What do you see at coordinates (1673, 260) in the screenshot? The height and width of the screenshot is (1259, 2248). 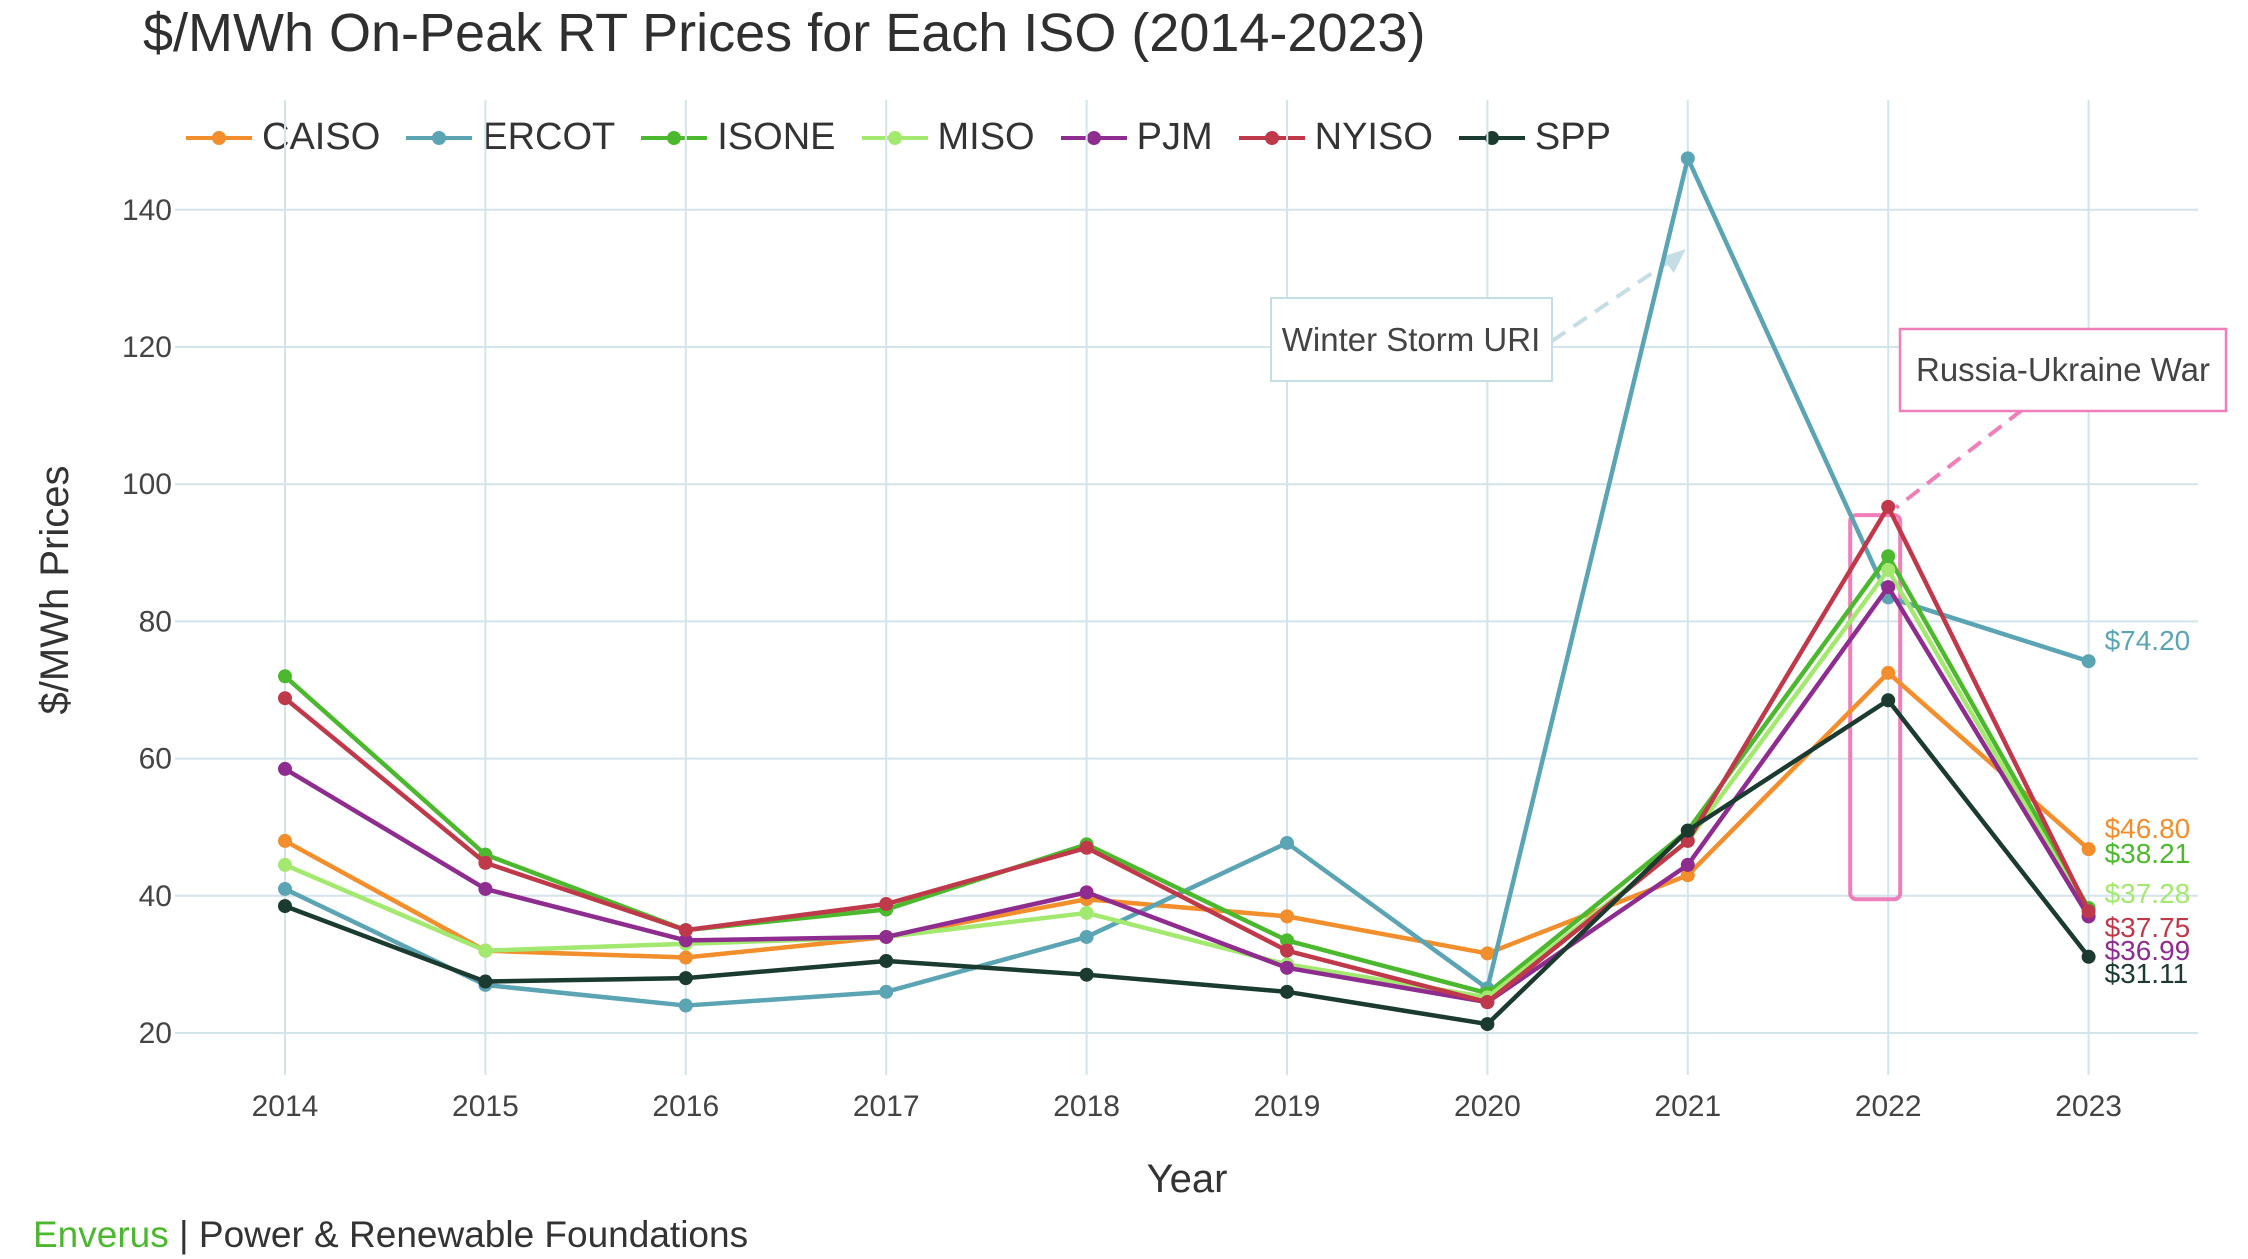 I see `annotation-arrowhead` at bounding box center [1673, 260].